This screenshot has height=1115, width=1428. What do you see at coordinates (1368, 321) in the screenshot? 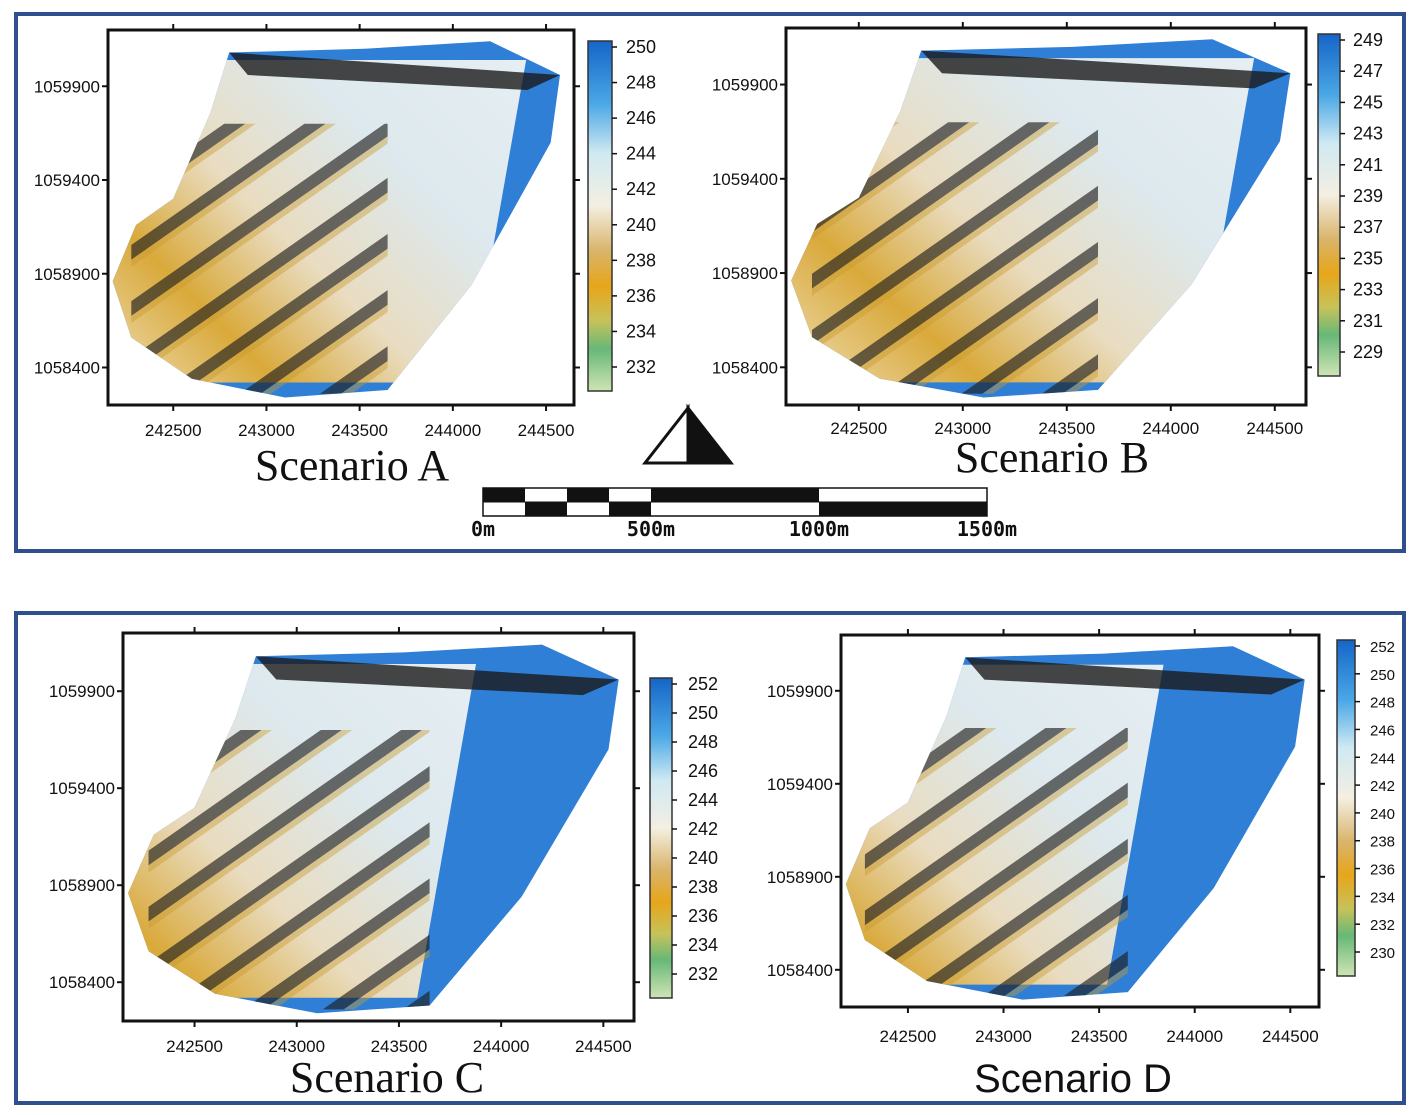
I see `colorbar-label: 231` at bounding box center [1368, 321].